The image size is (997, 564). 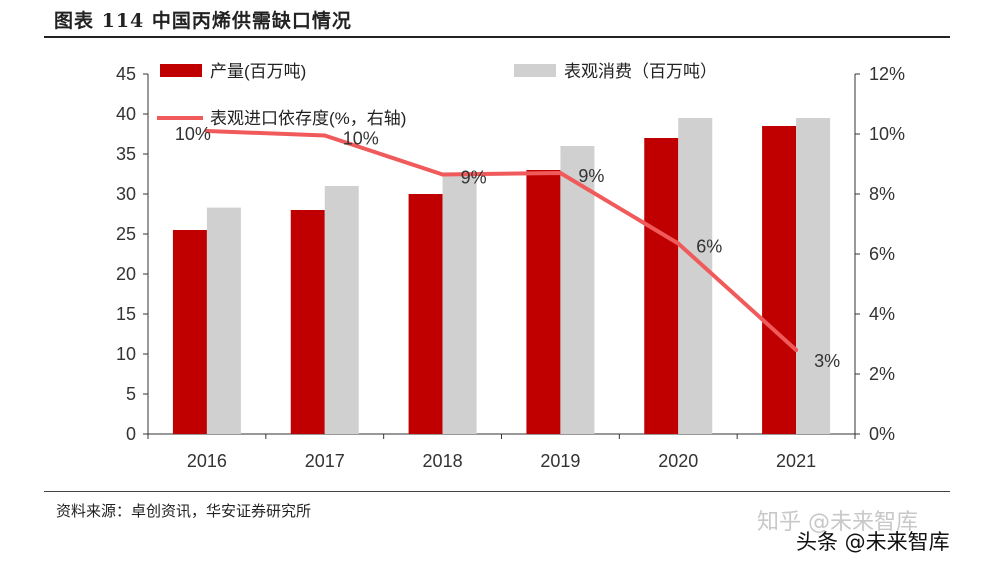 What do you see at coordinates (709, 247) in the screenshot?
I see `dependence-data-label: 6%` at bounding box center [709, 247].